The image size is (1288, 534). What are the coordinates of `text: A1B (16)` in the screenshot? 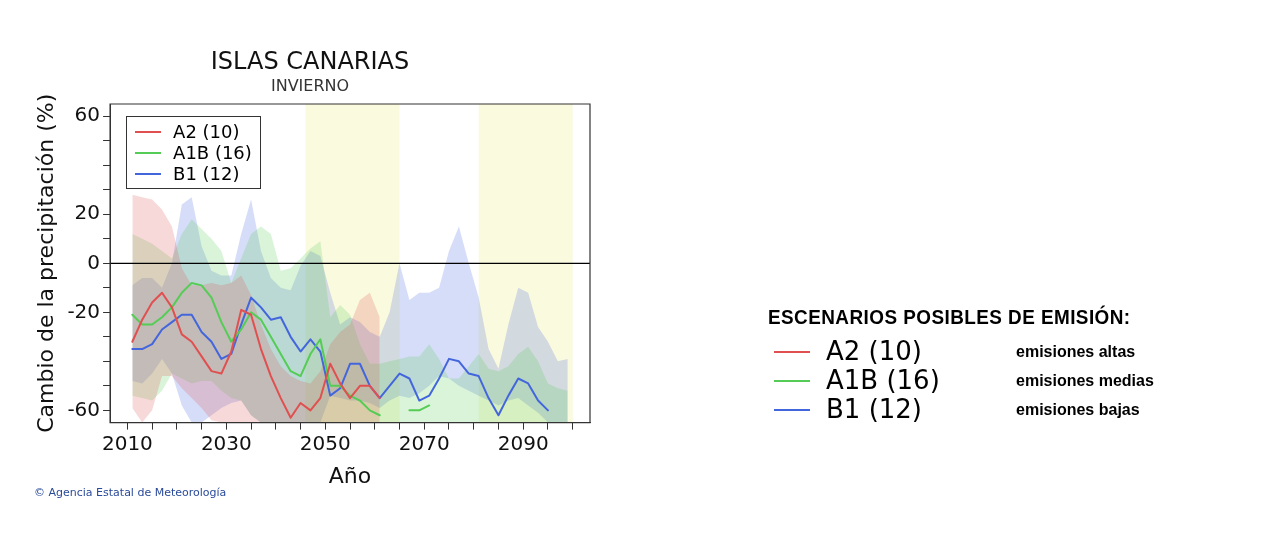 It's located at (883, 380).